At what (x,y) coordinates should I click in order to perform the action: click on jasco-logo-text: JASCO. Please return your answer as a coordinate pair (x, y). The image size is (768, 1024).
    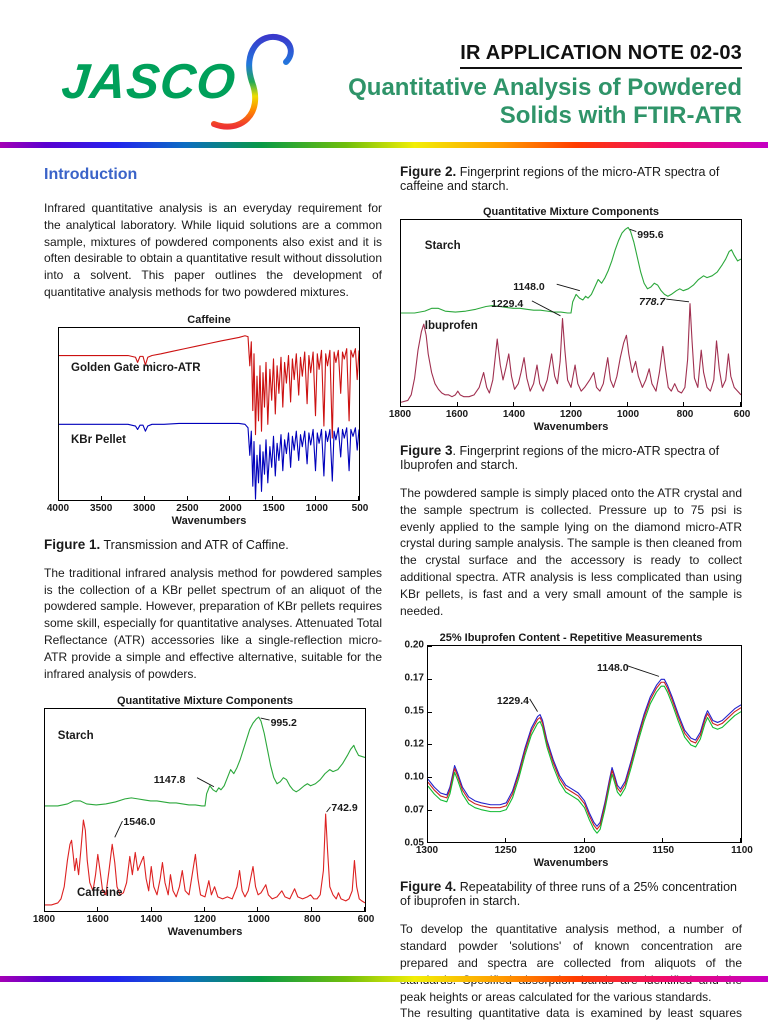
    Looking at the image, I should click on (149, 82).